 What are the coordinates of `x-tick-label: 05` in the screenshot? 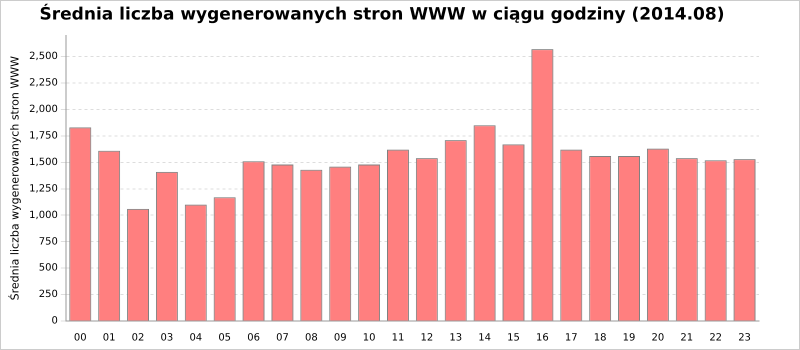 It's located at (225, 338).